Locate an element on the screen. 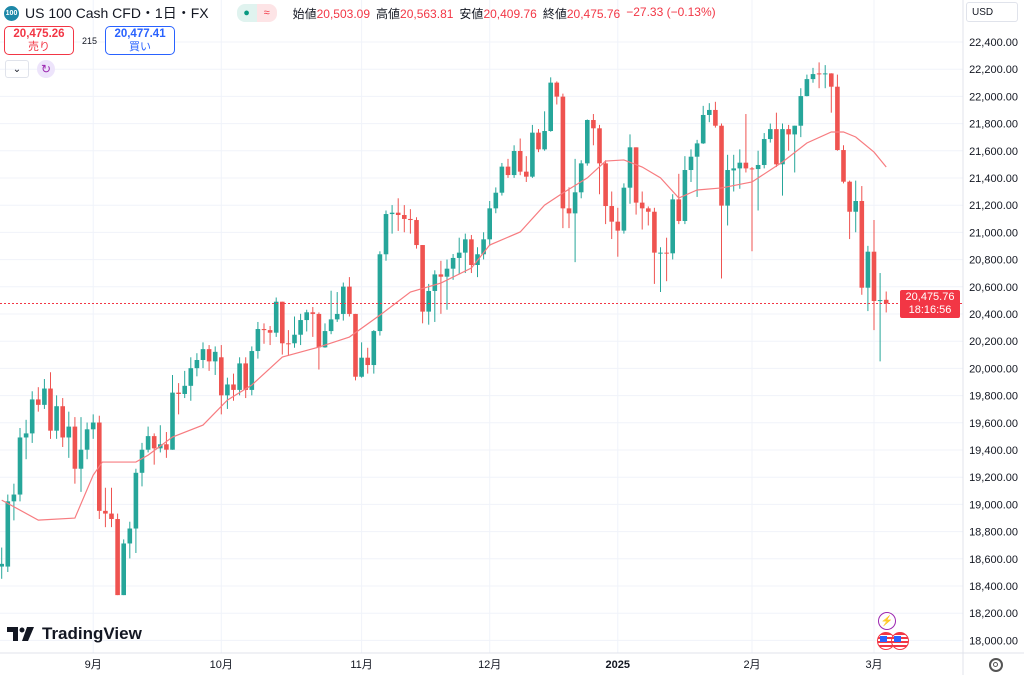 Image resolution: width=1024 pixels, height=675 pixels. status-pill: ● ≈ is located at coordinates (256, 13).